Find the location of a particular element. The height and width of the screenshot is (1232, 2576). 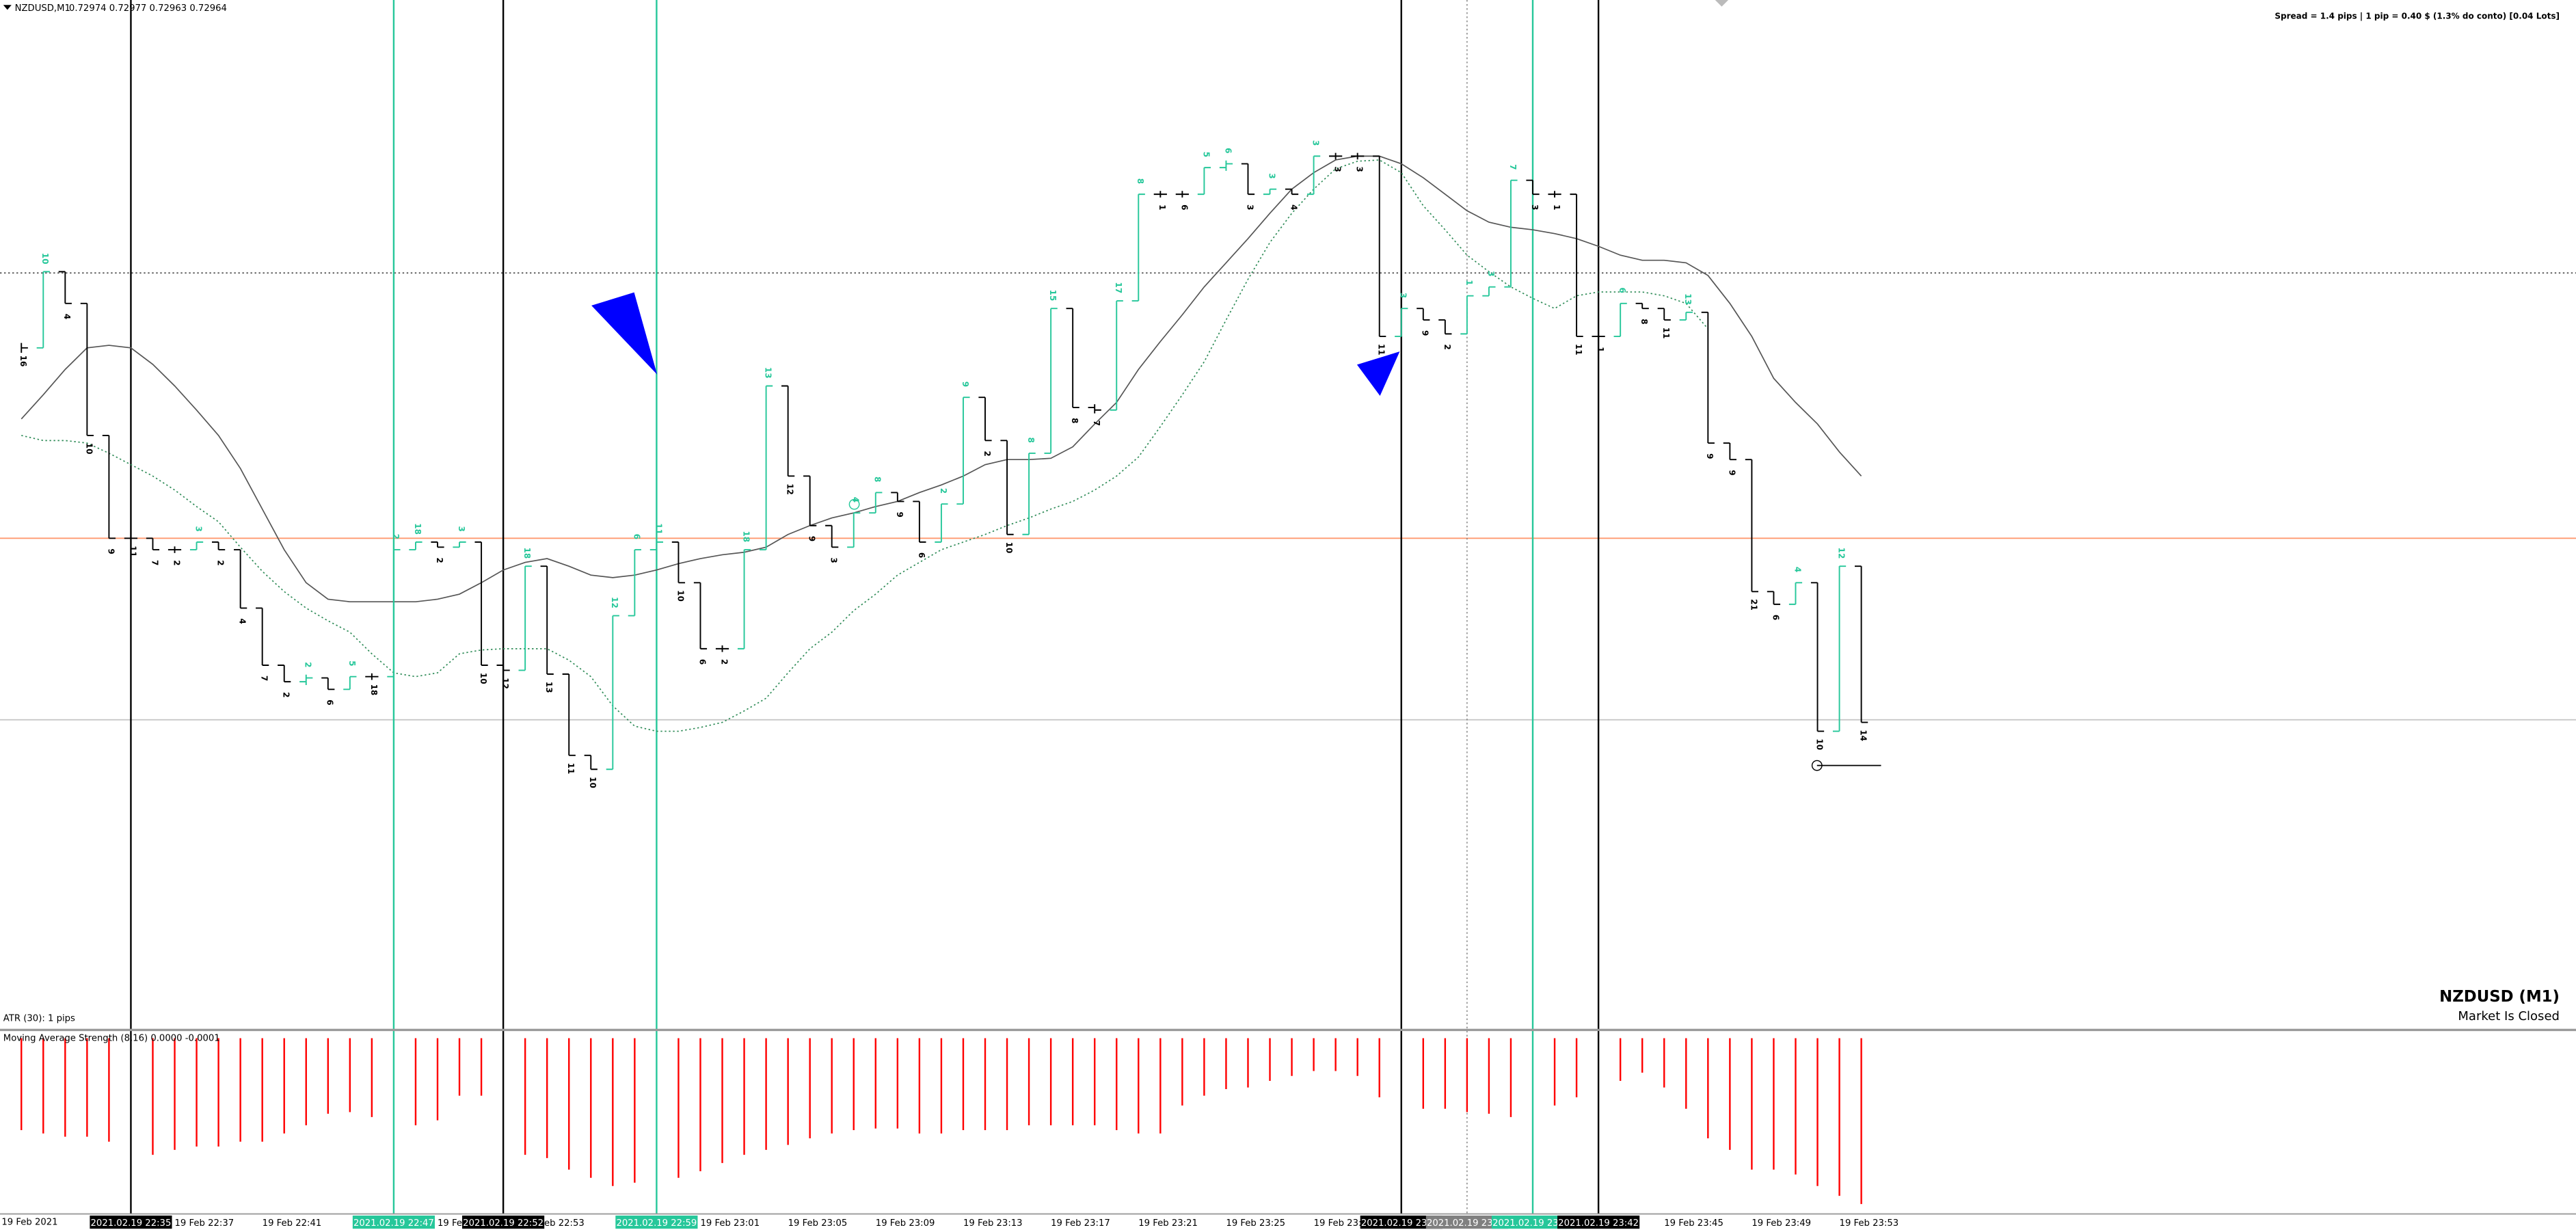

bar-range-label: 10 is located at coordinates (483, 678).